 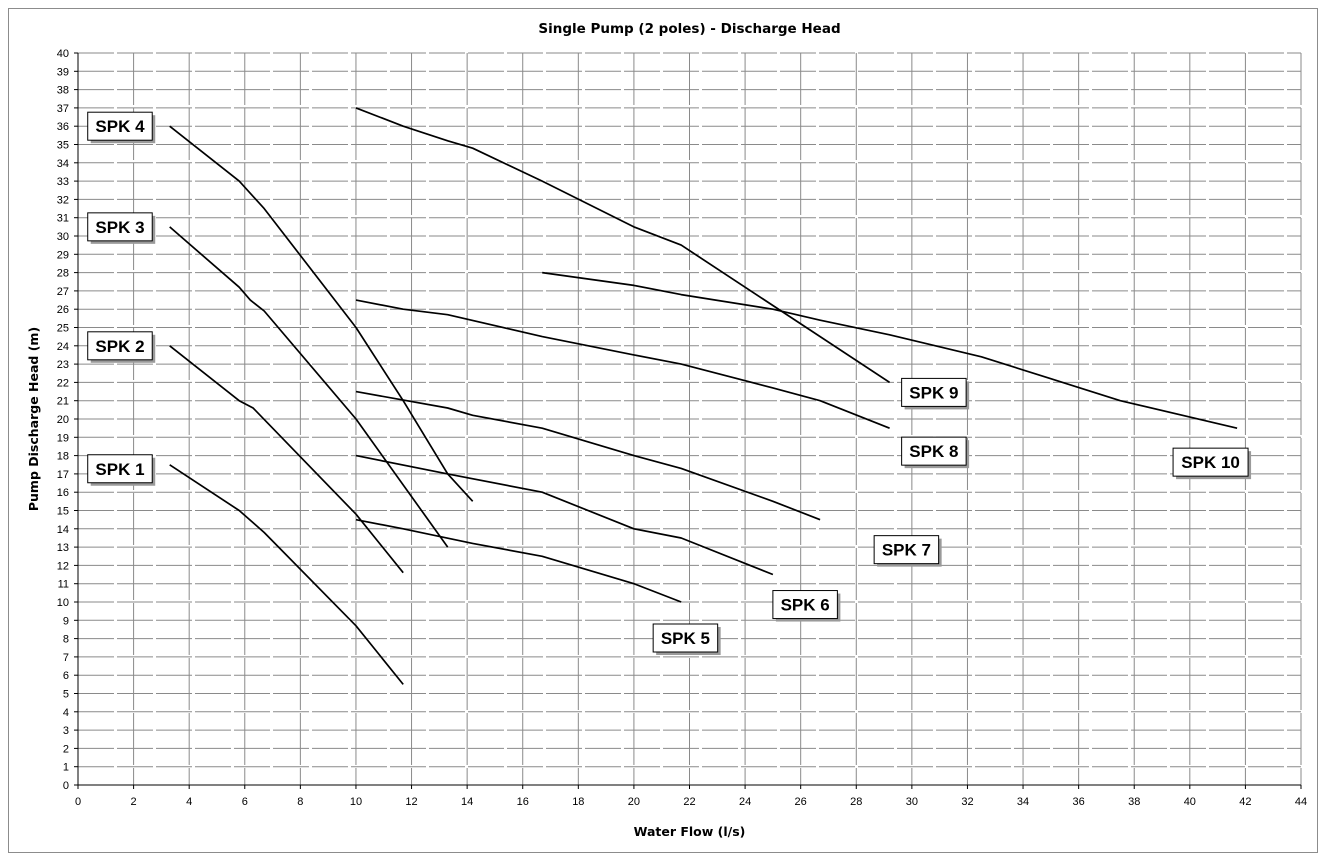 What do you see at coordinates (66, 749) in the screenshot?
I see `y-tick-label: 2` at bounding box center [66, 749].